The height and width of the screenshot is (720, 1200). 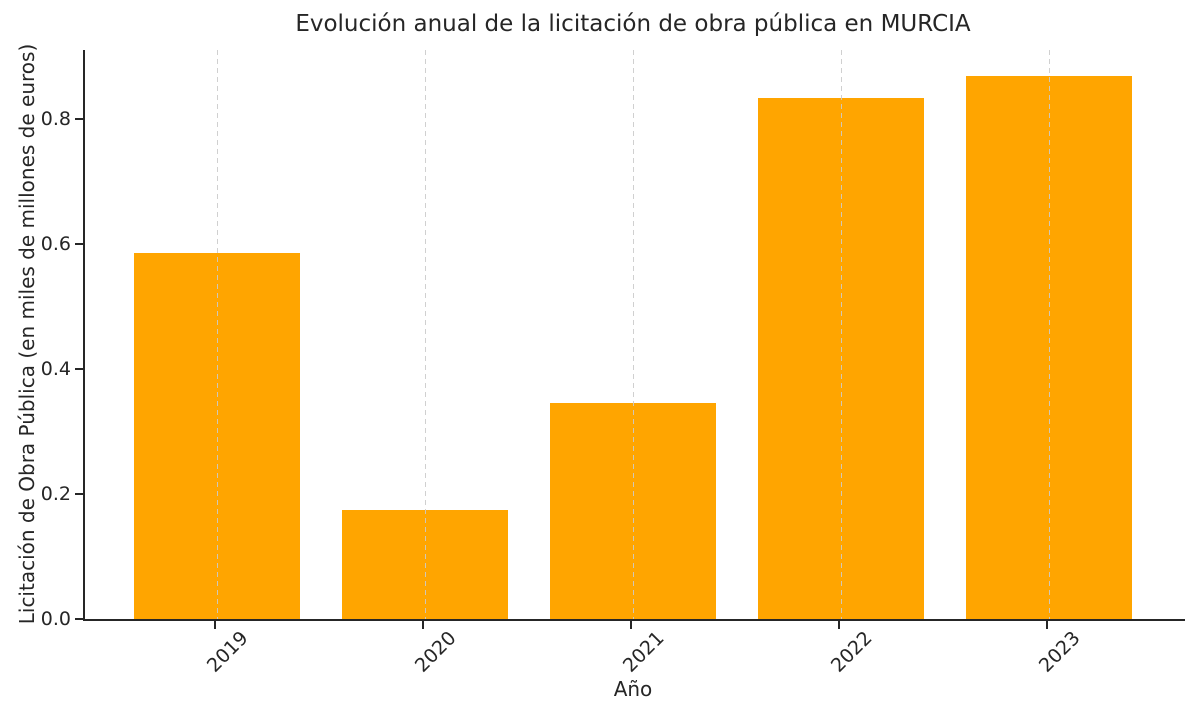 I want to click on gridline-2019, so click(x=217, y=334).